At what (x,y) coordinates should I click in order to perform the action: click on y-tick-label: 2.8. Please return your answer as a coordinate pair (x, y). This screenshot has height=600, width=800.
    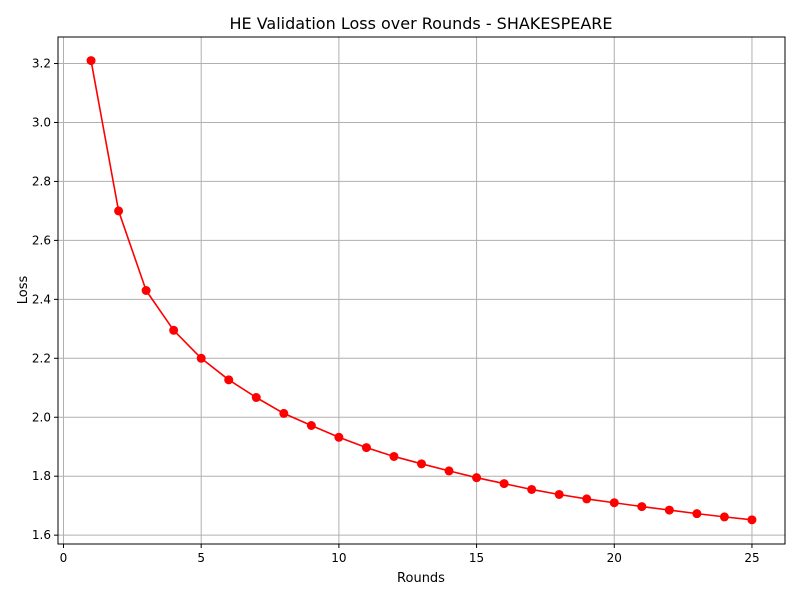
    Looking at the image, I should click on (41, 181).